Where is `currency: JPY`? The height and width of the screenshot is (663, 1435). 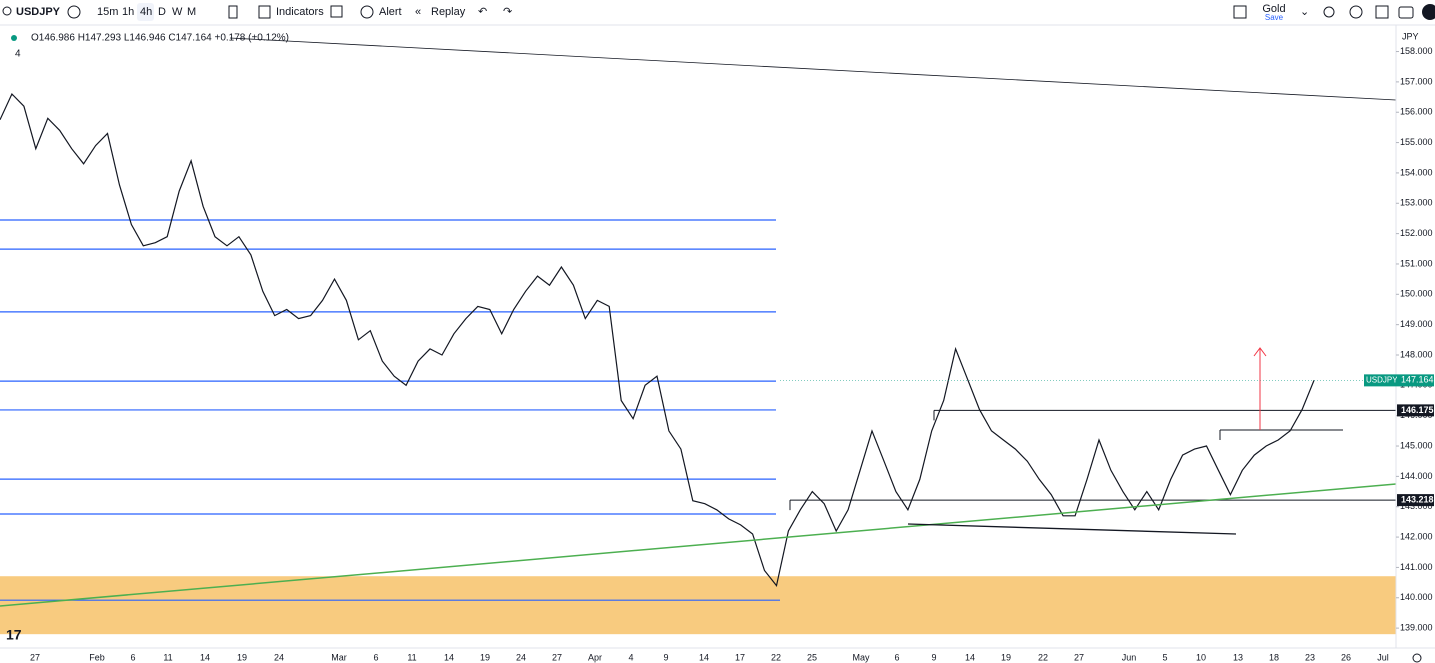 currency: JPY is located at coordinates (1410, 36).